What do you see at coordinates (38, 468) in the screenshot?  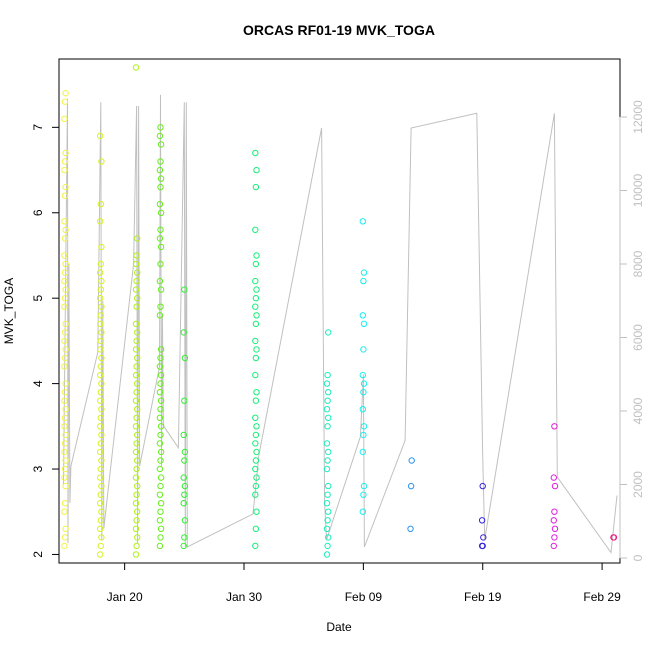 I see `y-tick-label: 3` at bounding box center [38, 468].